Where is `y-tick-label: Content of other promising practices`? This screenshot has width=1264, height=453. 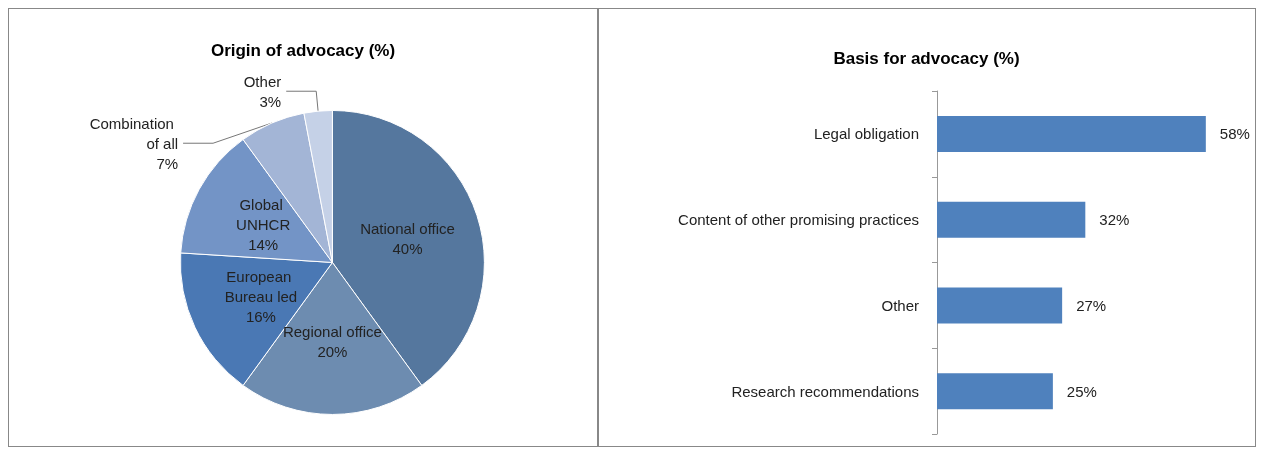
y-tick-label: Content of other promising practices is located at coordinates (798, 220).